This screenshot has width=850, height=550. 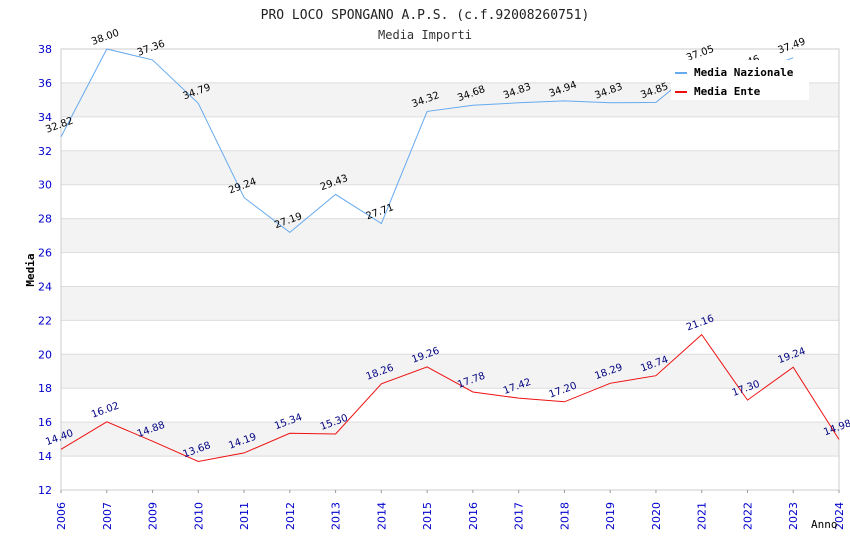 What do you see at coordinates (747, 516) in the screenshot?
I see `x-tick-label: 2022` at bounding box center [747, 516].